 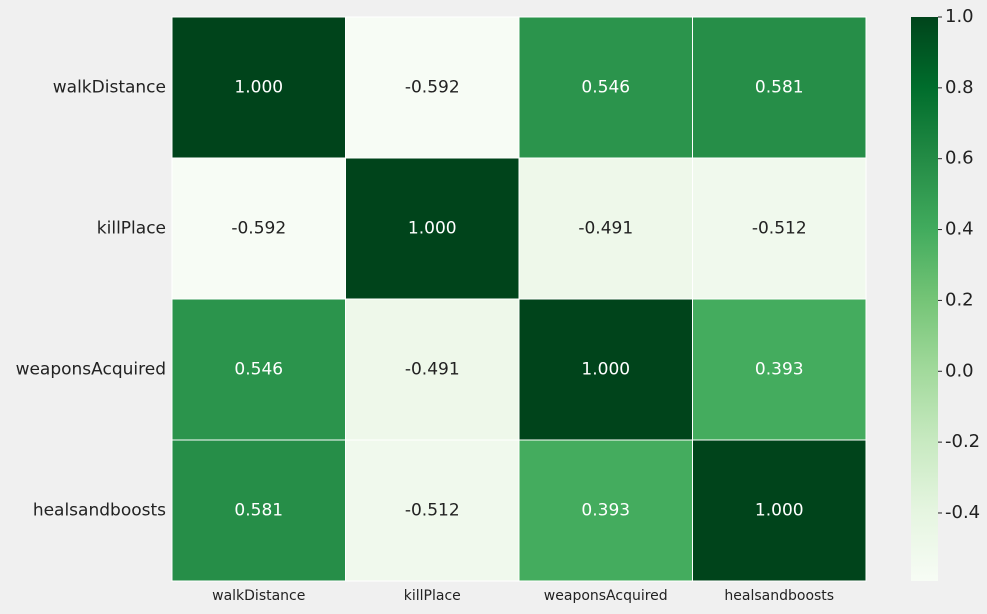 What do you see at coordinates (959, 229) in the screenshot?
I see `colorbar-tick-label: 0.4` at bounding box center [959, 229].